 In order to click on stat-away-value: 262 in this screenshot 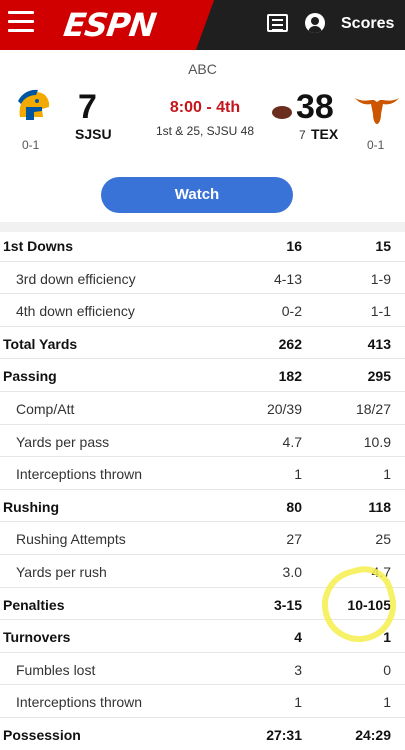, I will do `click(290, 343)`.